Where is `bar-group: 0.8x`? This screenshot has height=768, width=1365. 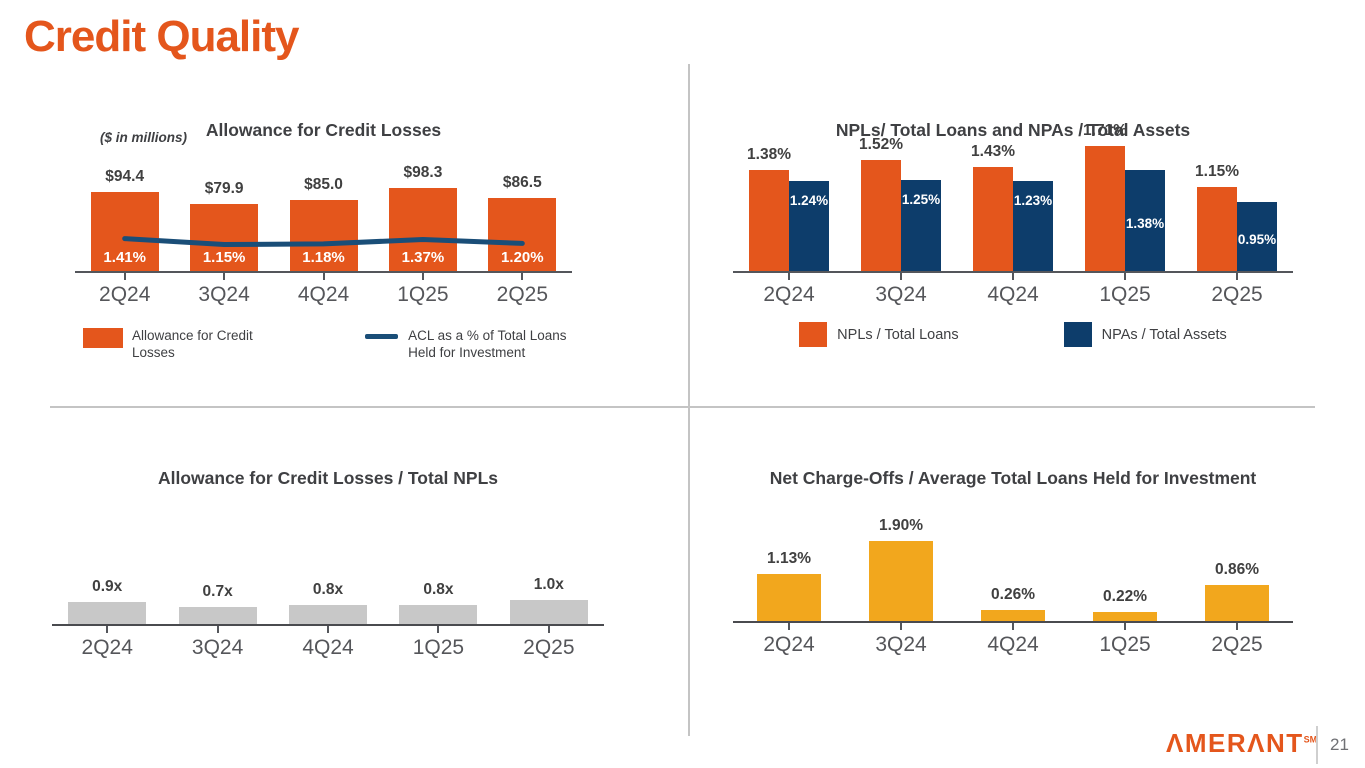
bar-group: 0.8x is located at coordinates (328, 598).